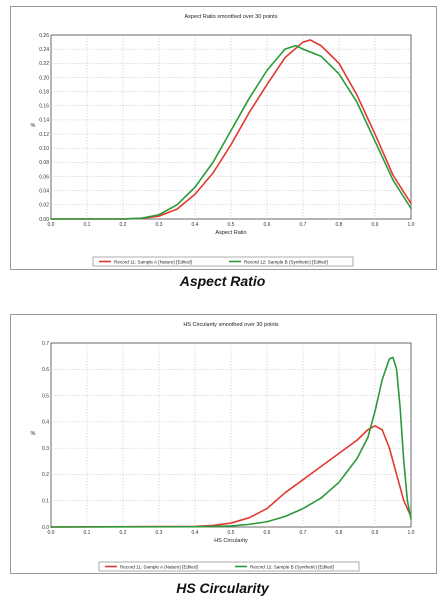  What do you see at coordinates (44, 206) in the screenshot?
I see `y-tick-label: 0.02` at bounding box center [44, 206].